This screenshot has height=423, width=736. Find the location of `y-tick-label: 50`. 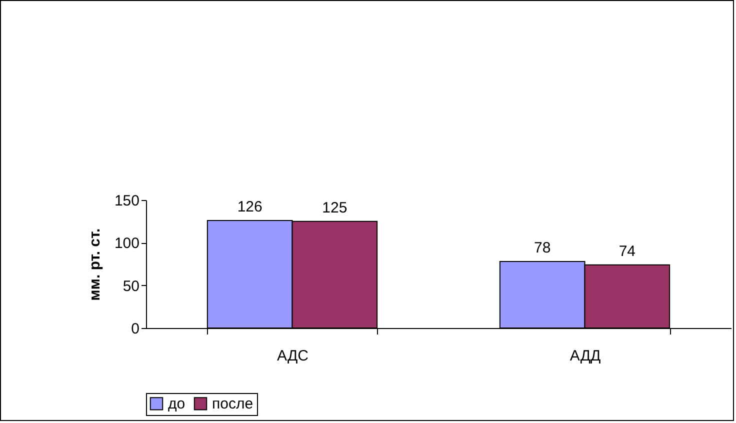

y-tick-label: 50 is located at coordinates (131, 286).